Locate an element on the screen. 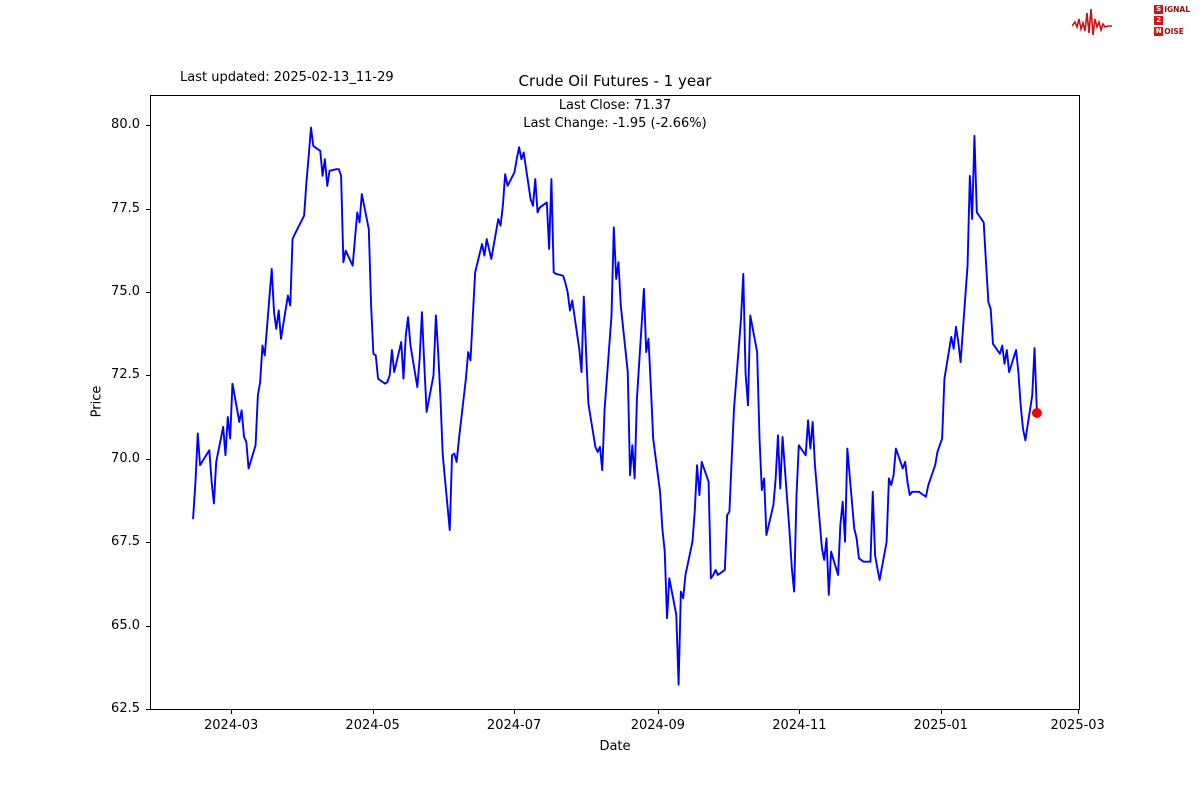 The width and height of the screenshot is (1200, 800). logo-s-badge: S is located at coordinates (1159, 9).